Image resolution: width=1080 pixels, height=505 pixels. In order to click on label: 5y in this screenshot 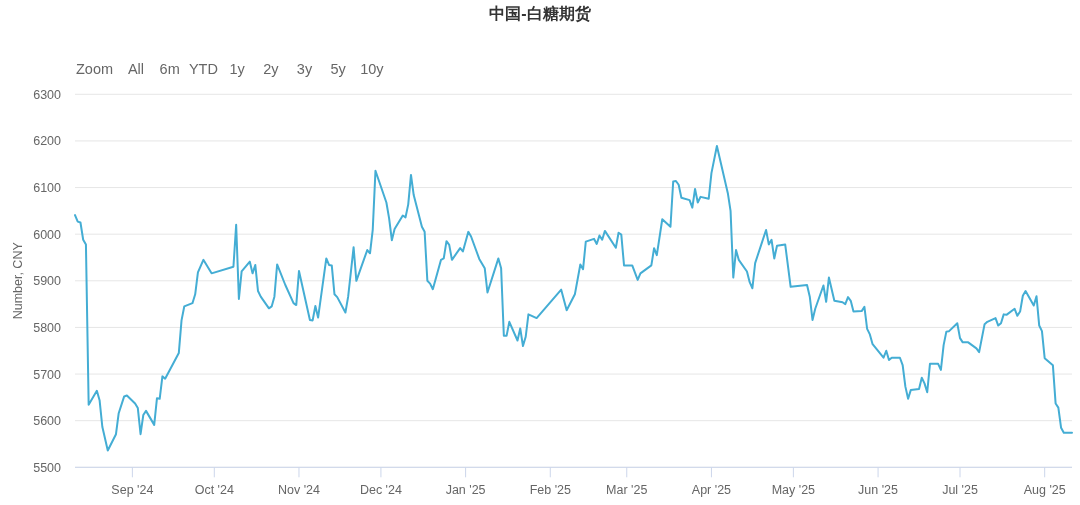, I will do `click(338, 69)`.